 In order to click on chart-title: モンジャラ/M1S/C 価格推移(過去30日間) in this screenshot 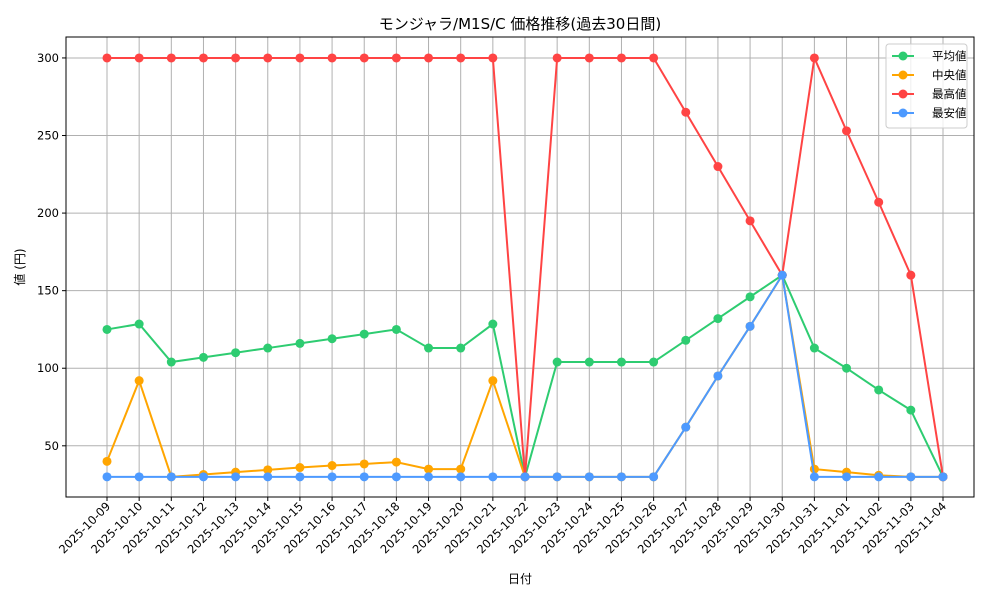, I will do `click(520, 24)`.